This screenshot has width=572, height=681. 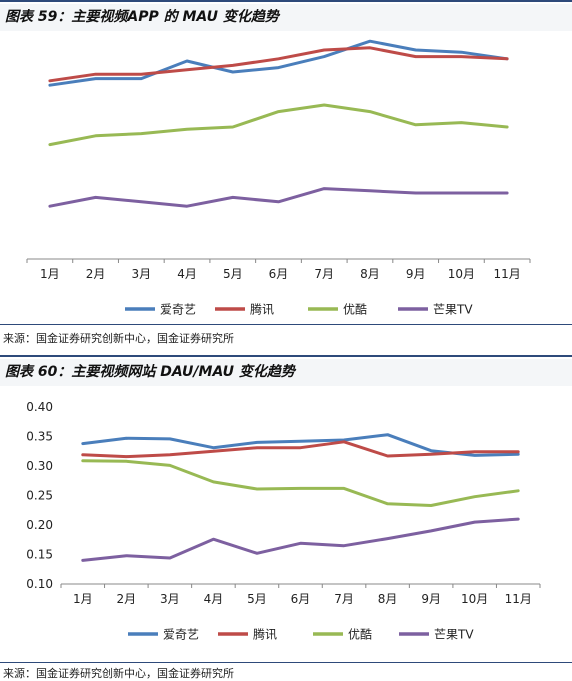 What do you see at coordinates (39, 466) in the screenshot?
I see `y-tick-label: 0.30` at bounding box center [39, 466].